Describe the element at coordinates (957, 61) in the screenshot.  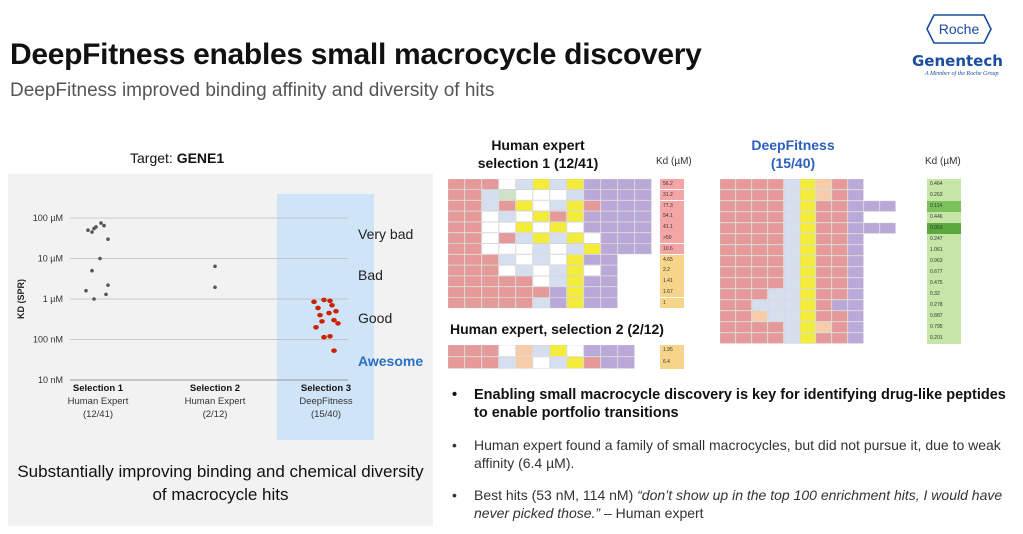
I see `genentech-logo: Genentech` at that location.